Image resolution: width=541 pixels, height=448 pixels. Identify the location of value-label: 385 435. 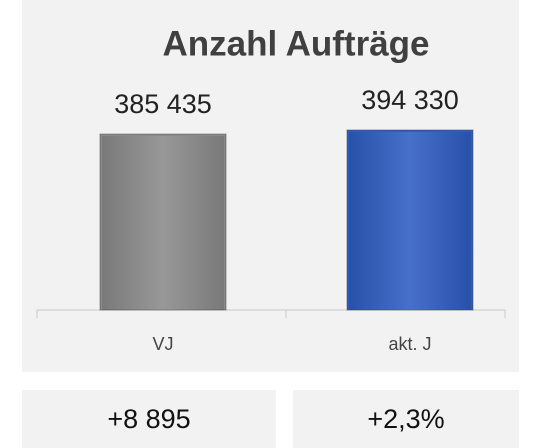
(163, 104).